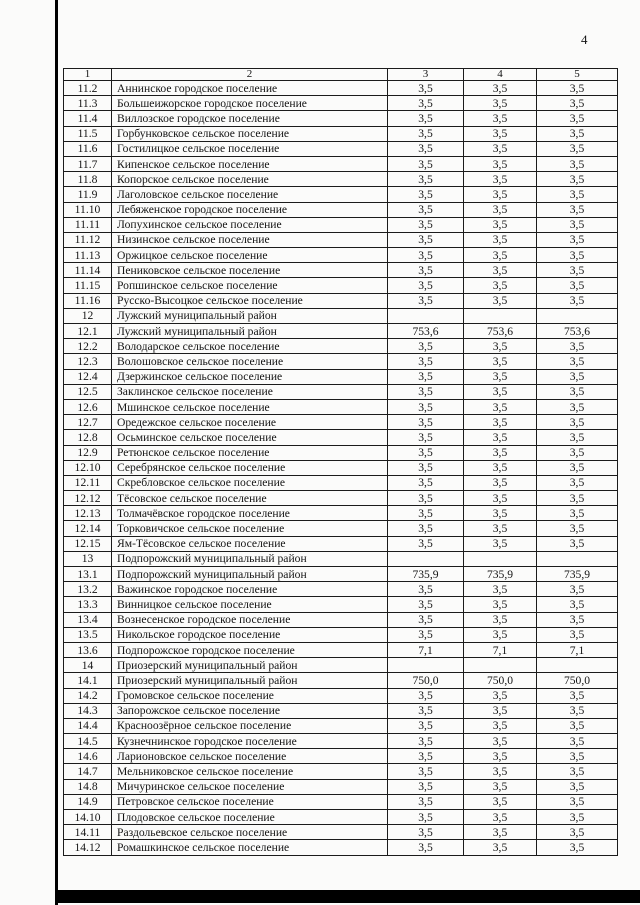 The image size is (640, 905). Describe the element at coordinates (87, 240) in the screenshot. I see `row-number: 11.12` at that location.